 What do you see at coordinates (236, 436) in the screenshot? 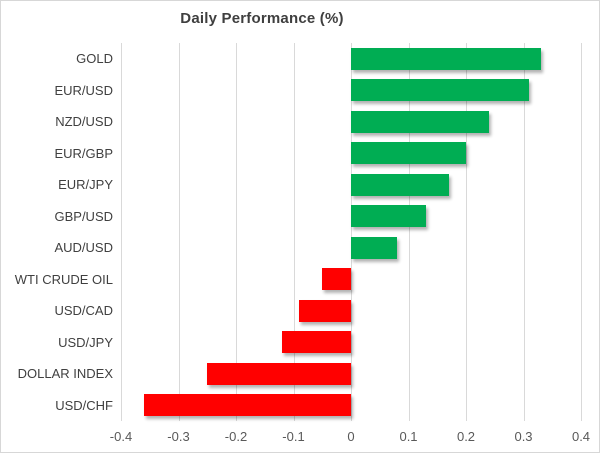
I see `x-tick-label: -0.2` at bounding box center [236, 436].